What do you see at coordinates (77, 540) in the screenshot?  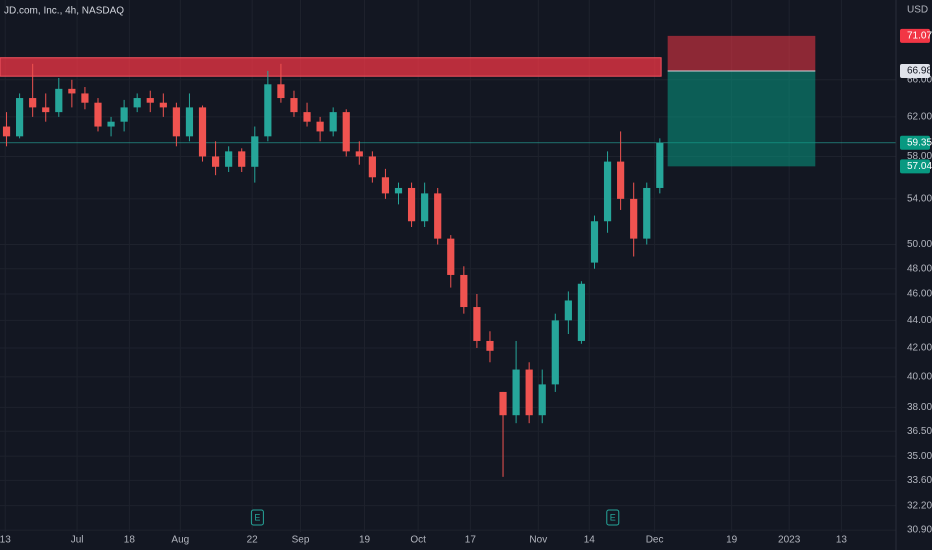 I see `x-tick-label: Jul` at bounding box center [77, 540].